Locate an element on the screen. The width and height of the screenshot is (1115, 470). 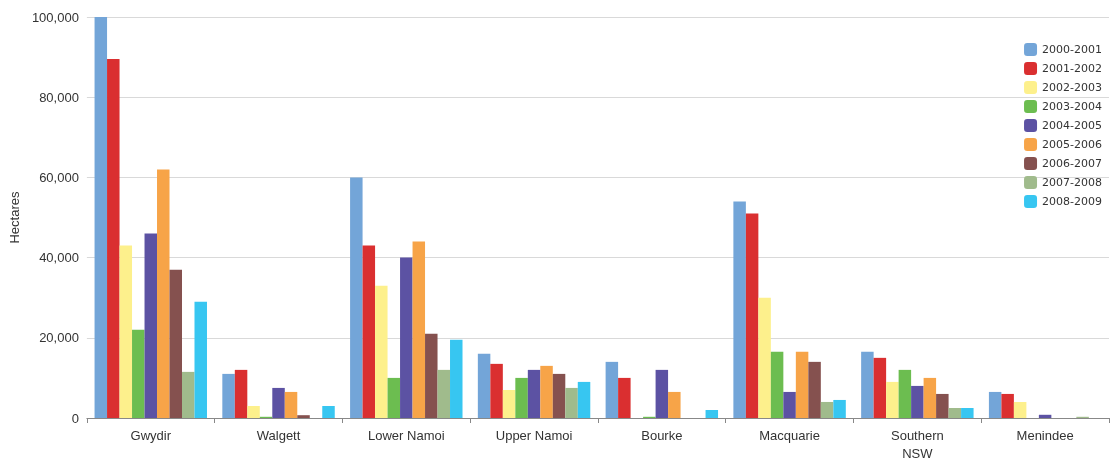
x-tick-label: Southern NSW is located at coordinates (917, 444).